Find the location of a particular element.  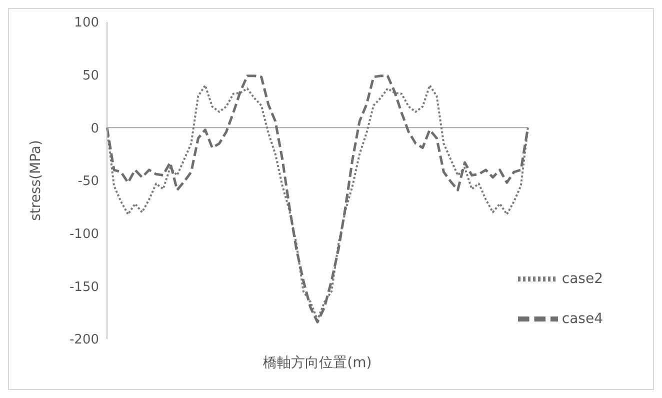

y-tick-label: -200 is located at coordinates (84, 340).